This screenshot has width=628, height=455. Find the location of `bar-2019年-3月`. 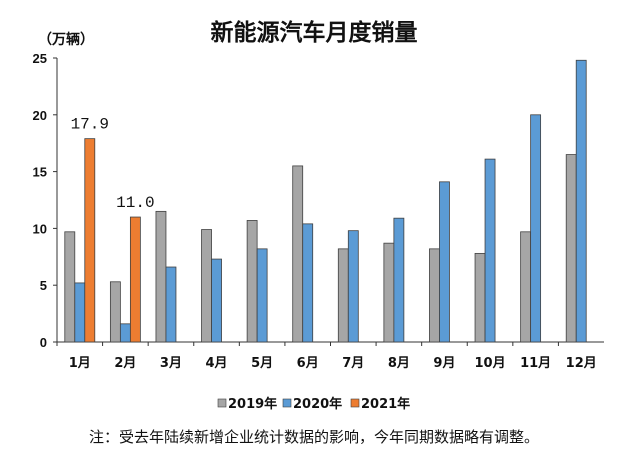

bar-2019年-3月 is located at coordinates (161, 276).